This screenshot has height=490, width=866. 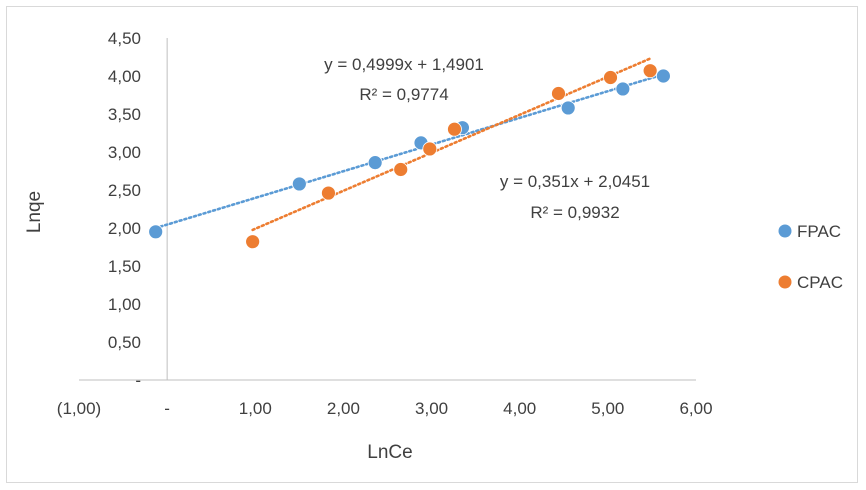 I want to click on y-tick-label: 2,50, so click(x=124, y=190).